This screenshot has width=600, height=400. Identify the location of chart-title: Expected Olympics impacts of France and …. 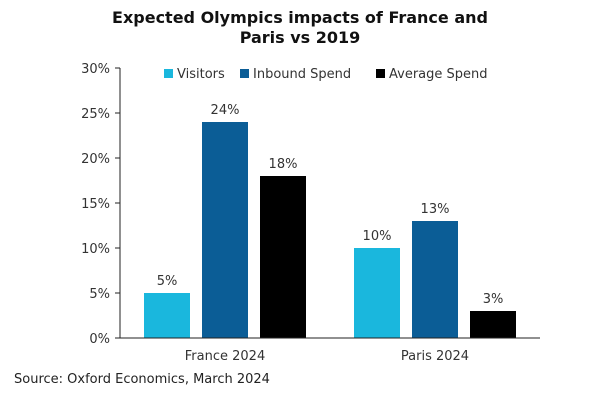
(300, 28).